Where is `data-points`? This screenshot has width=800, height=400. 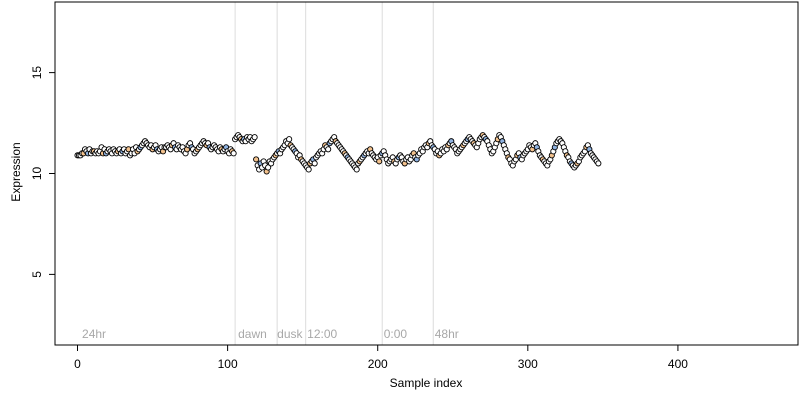
data-points is located at coordinates (338, 153).